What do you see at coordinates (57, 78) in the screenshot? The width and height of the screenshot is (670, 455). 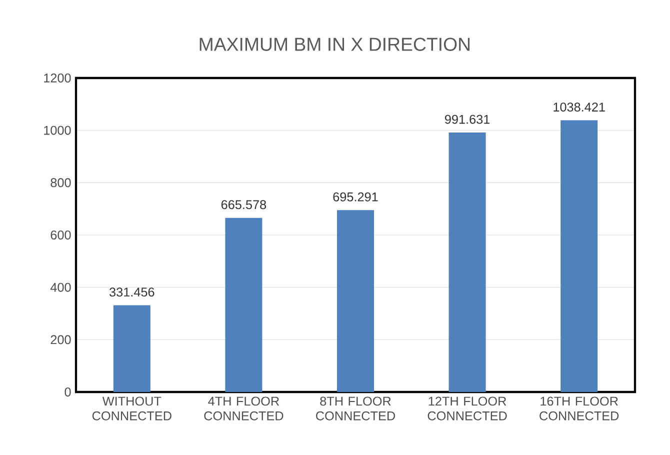 I see `y-tick-label: 1200` at bounding box center [57, 78].